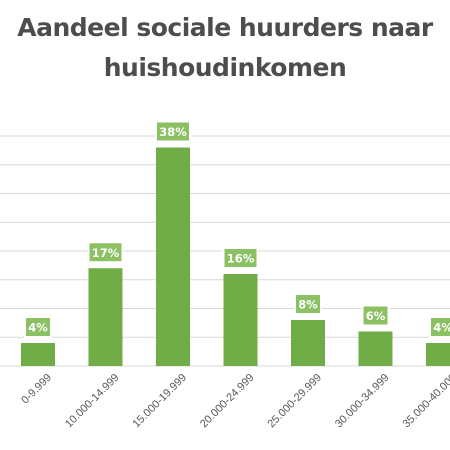  I want to click on data-label: 38%, so click(173, 132).